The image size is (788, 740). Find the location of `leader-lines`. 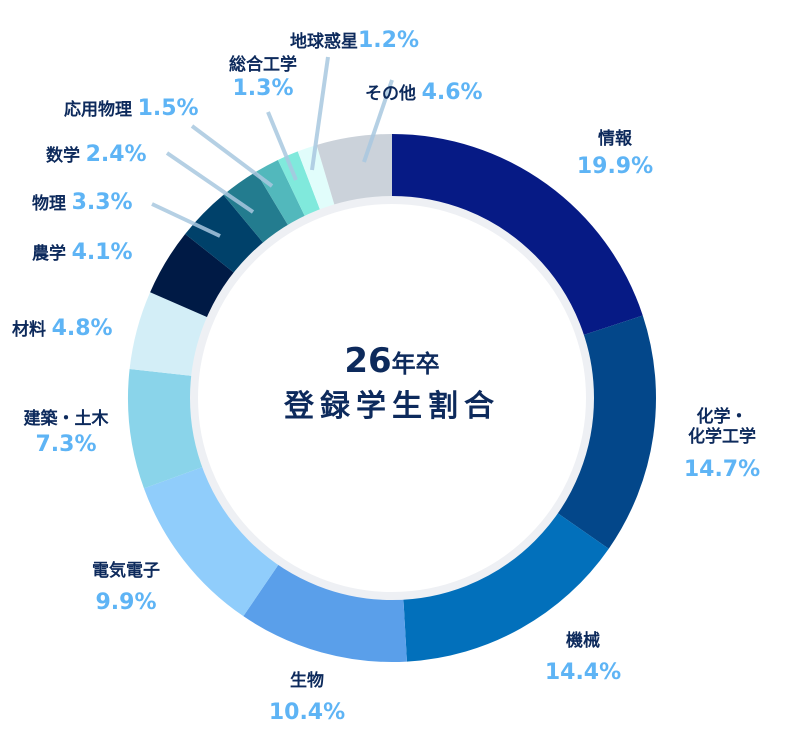

leader-lines is located at coordinates (272, 147).